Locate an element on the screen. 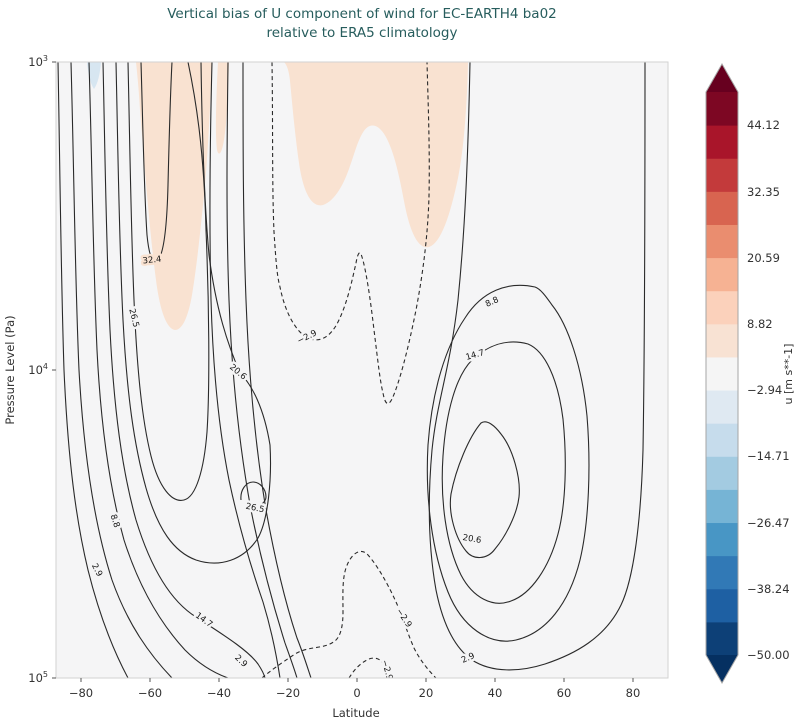 This screenshot has height=723, width=804. x-tick-label: −80 is located at coordinates (81, 693).